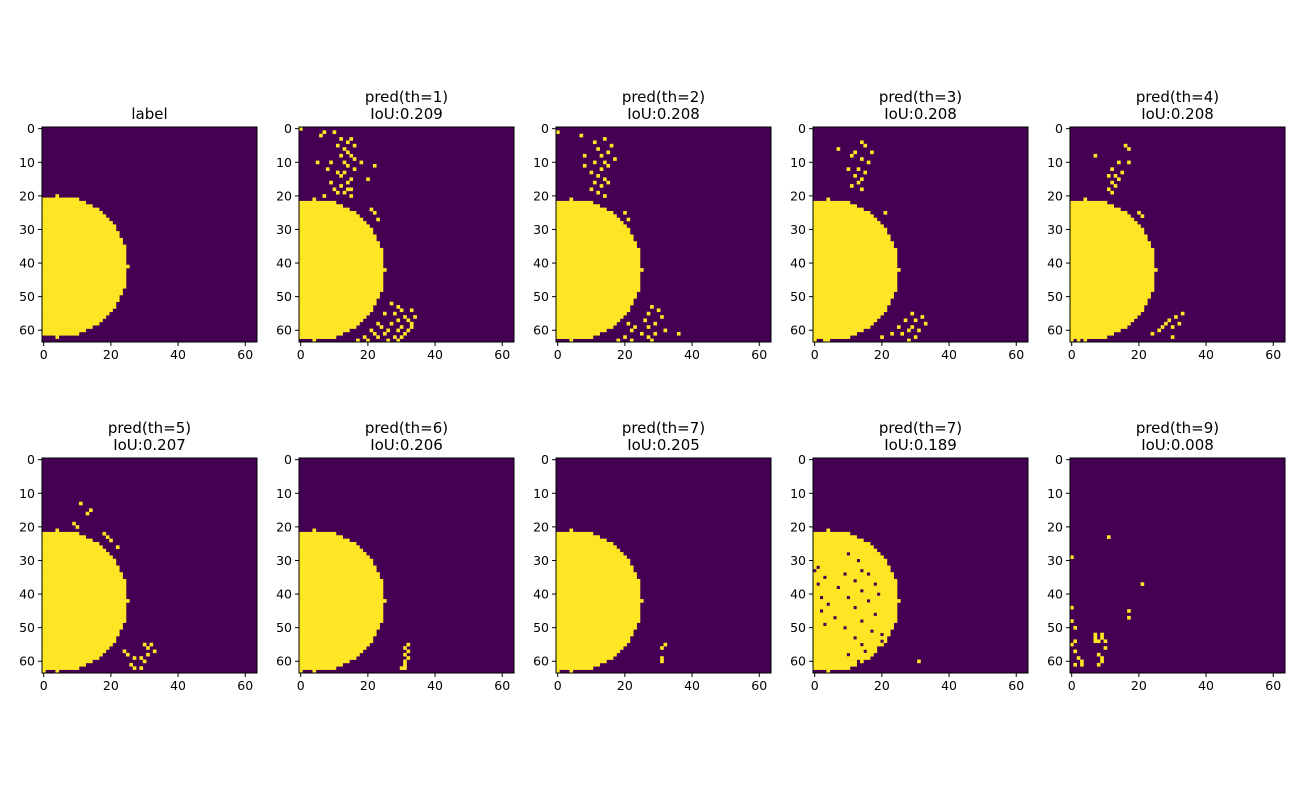  What do you see at coordinates (798, 627) in the screenshot?
I see `y-tick-label: 50` at bounding box center [798, 627].